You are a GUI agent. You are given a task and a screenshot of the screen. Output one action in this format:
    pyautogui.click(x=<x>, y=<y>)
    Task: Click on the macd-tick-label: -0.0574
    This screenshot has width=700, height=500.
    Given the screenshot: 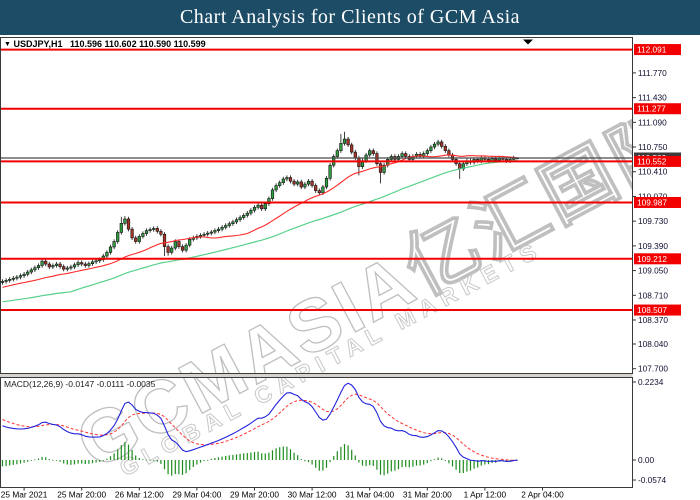 What is the action you would take?
    pyautogui.click(x=652, y=480)
    